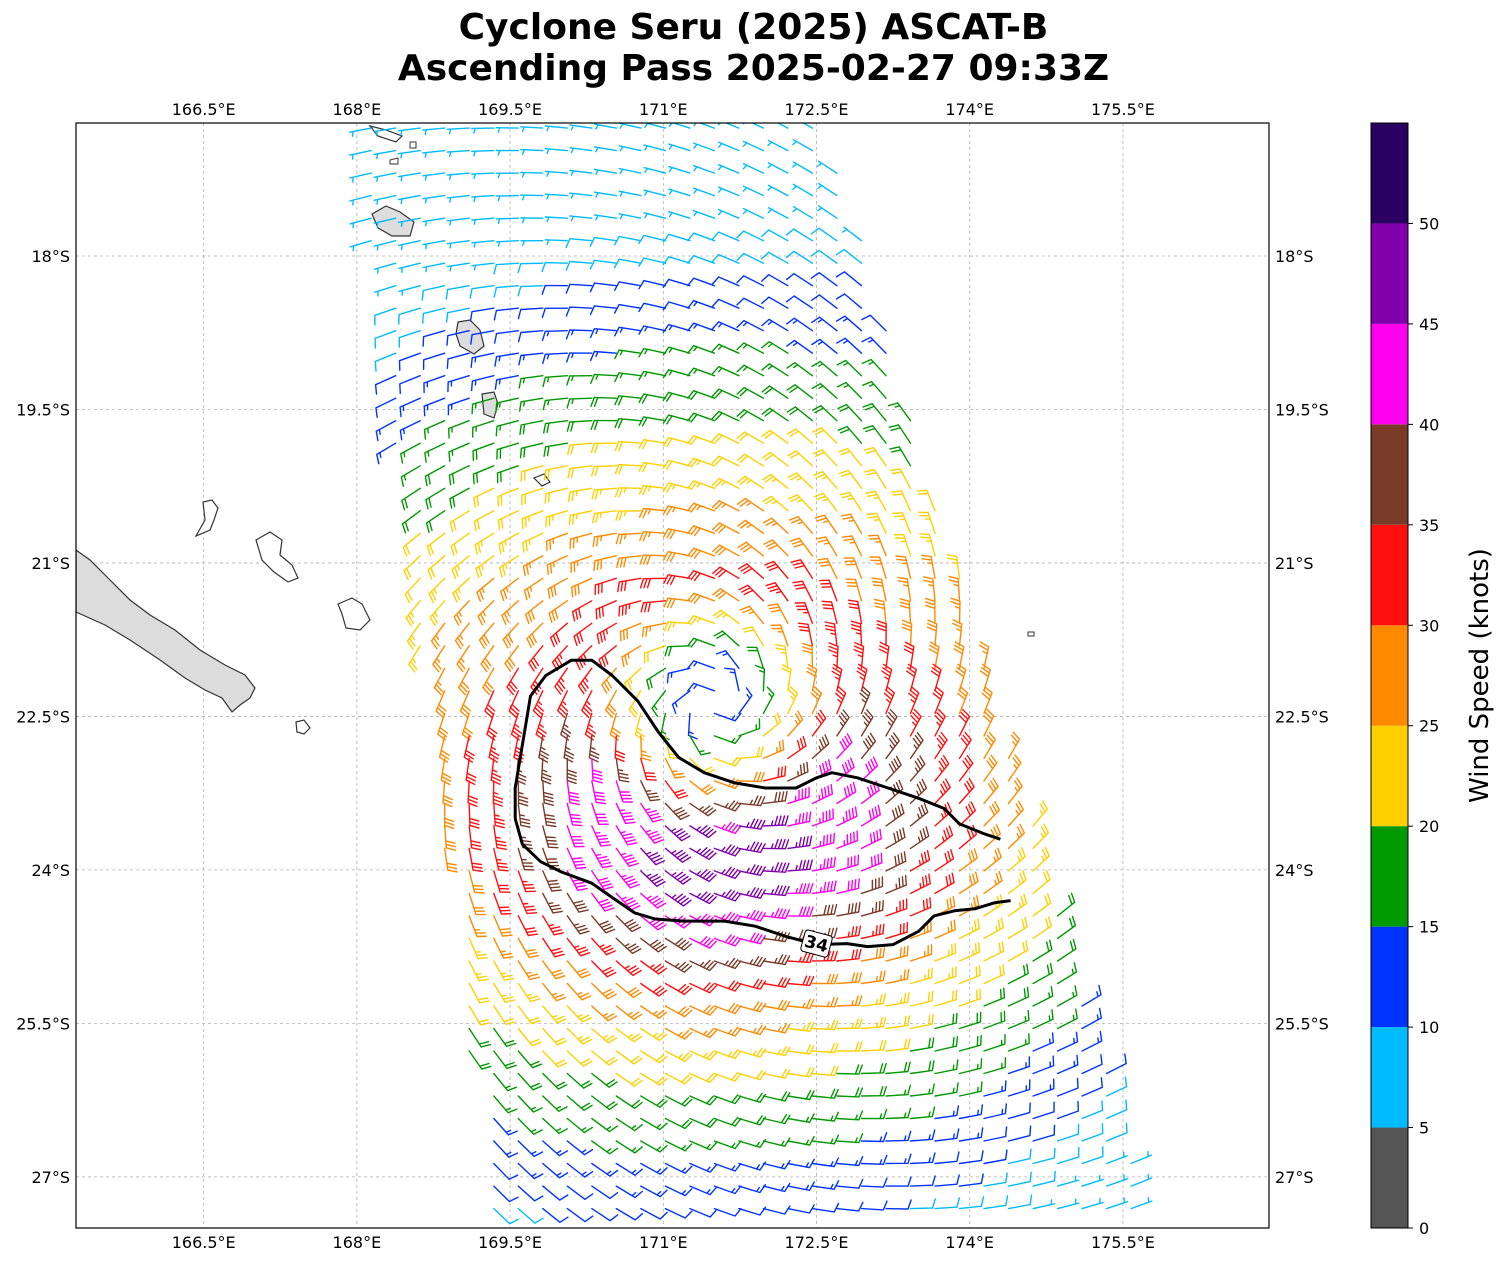 The width and height of the screenshot is (1507, 1264). Describe the element at coordinates (1429, 324) in the screenshot. I see `colorbar-tick-label: 45` at that location.